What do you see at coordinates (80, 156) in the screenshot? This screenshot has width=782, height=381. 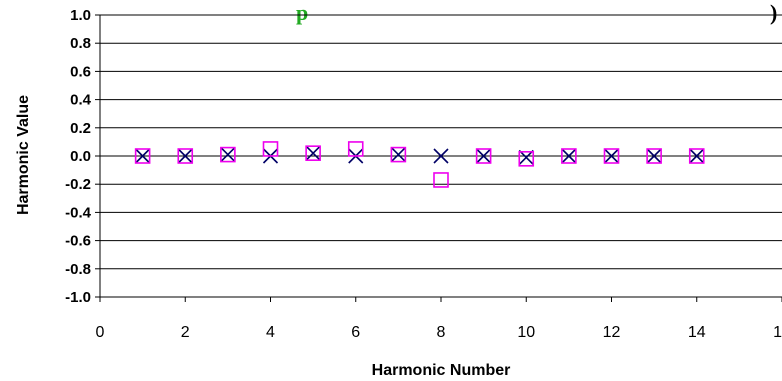 I see `y-tick-label: 0.0` at bounding box center [80, 156].